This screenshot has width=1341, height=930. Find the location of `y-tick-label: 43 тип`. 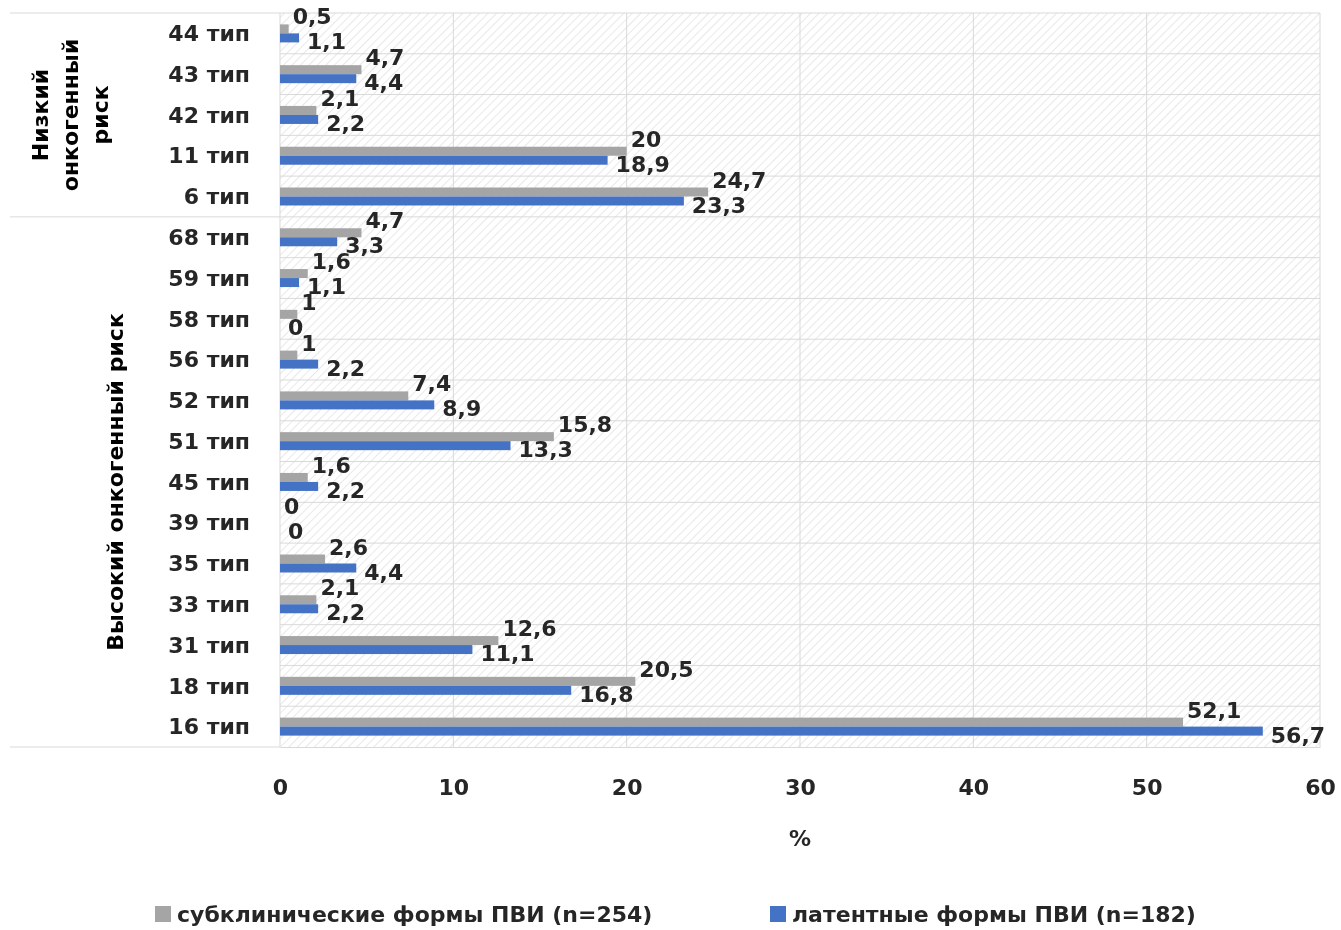

y-tick-label: 43 тип is located at coordinates (209, 74).